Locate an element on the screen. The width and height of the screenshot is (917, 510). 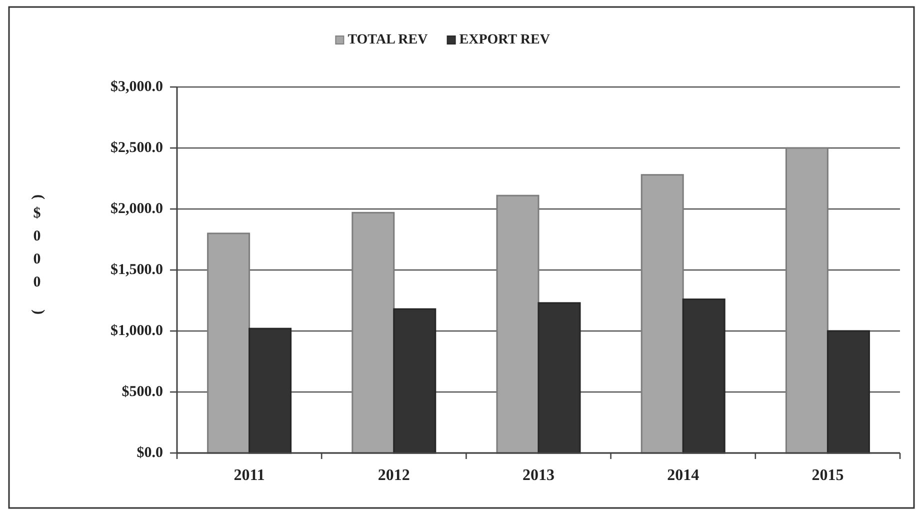
x-tick-label: 2015 is located at coordinates (828, 475).